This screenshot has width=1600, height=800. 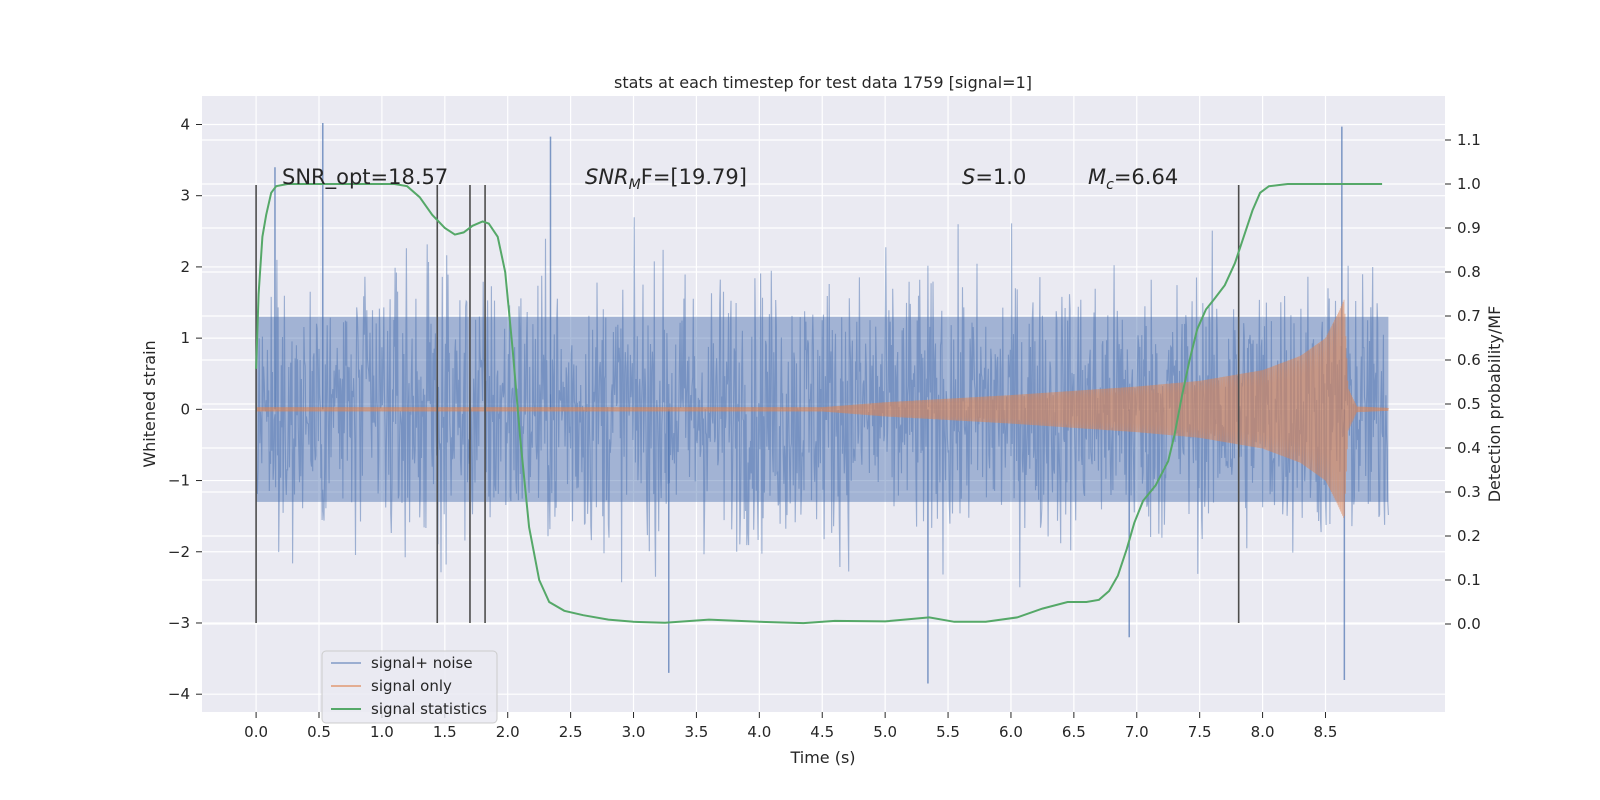 What do you see at coordinates (759, 732) in the screenshot?
I see `x-tick-label: 4.0` at bounding box center [759, 732].